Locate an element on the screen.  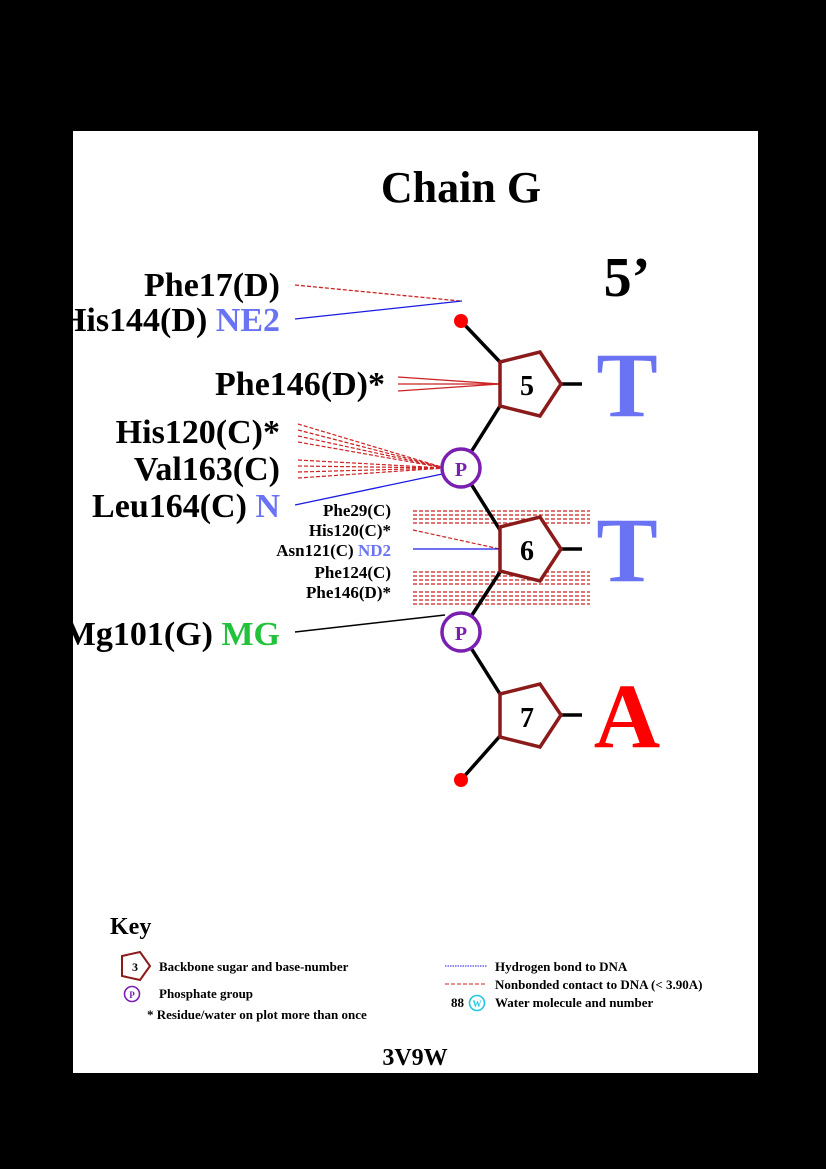
residue-phe146-b: Phe146(D)* is located at coordinates (348, 592).